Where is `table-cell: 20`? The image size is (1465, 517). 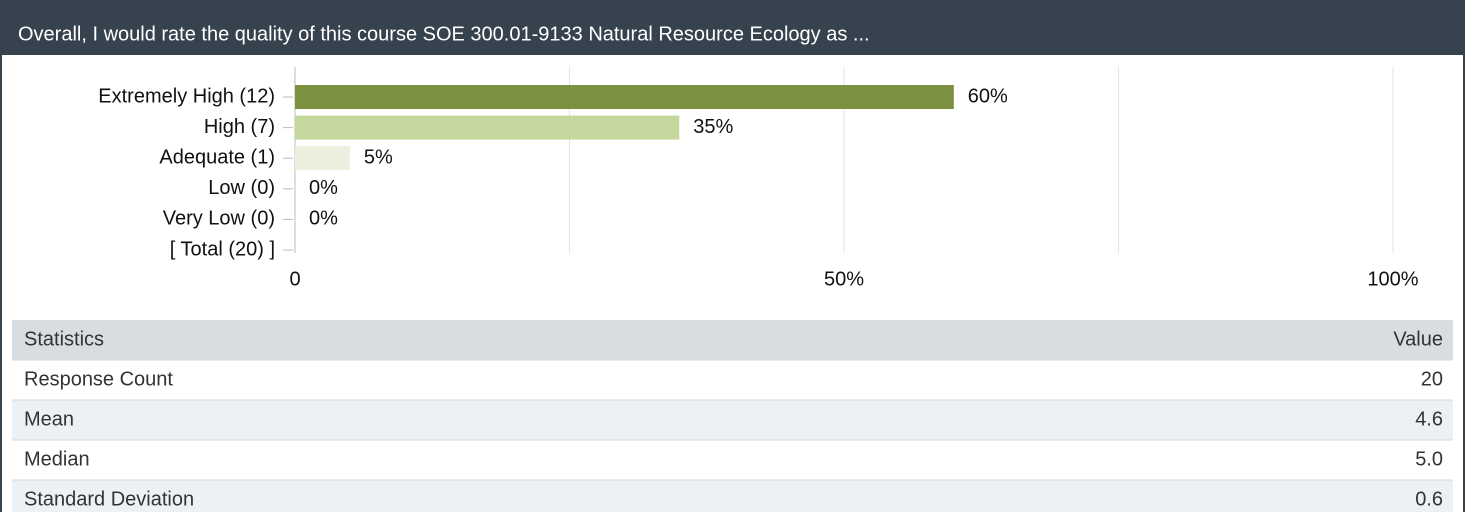 table-cell: 20 is located at coordinates (1432, 379).